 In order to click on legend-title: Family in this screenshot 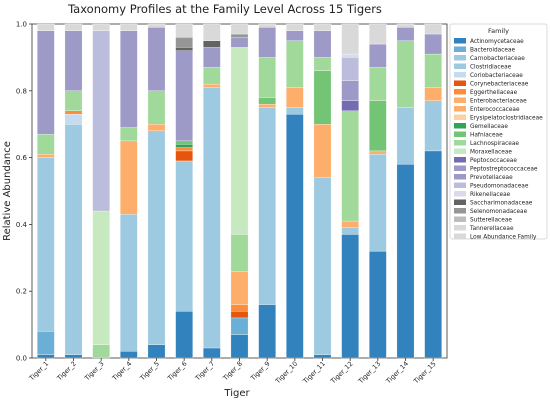, I will do `click(498, 31)`.